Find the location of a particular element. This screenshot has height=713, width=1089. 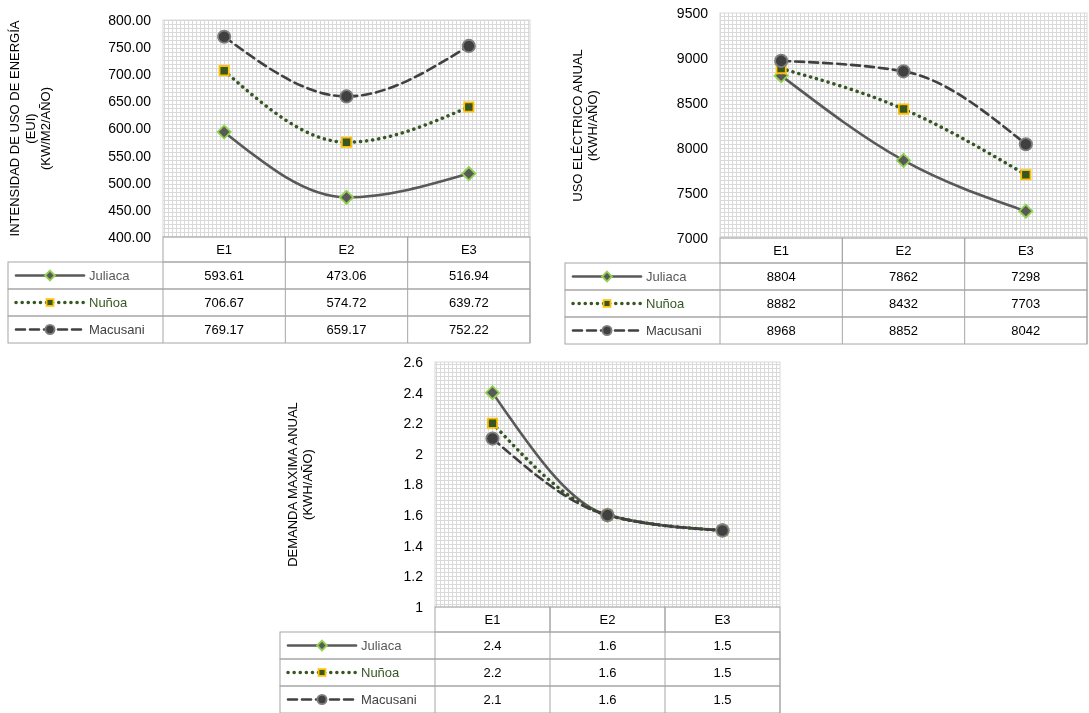

y-tick-label: 8000 is located at coordinates (692, 147).